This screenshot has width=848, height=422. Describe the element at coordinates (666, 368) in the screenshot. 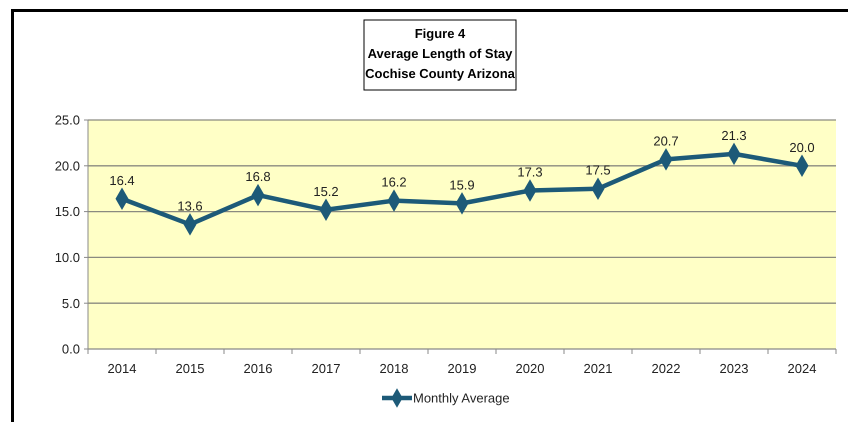

I see `x-tick-label: 2022` at that location.